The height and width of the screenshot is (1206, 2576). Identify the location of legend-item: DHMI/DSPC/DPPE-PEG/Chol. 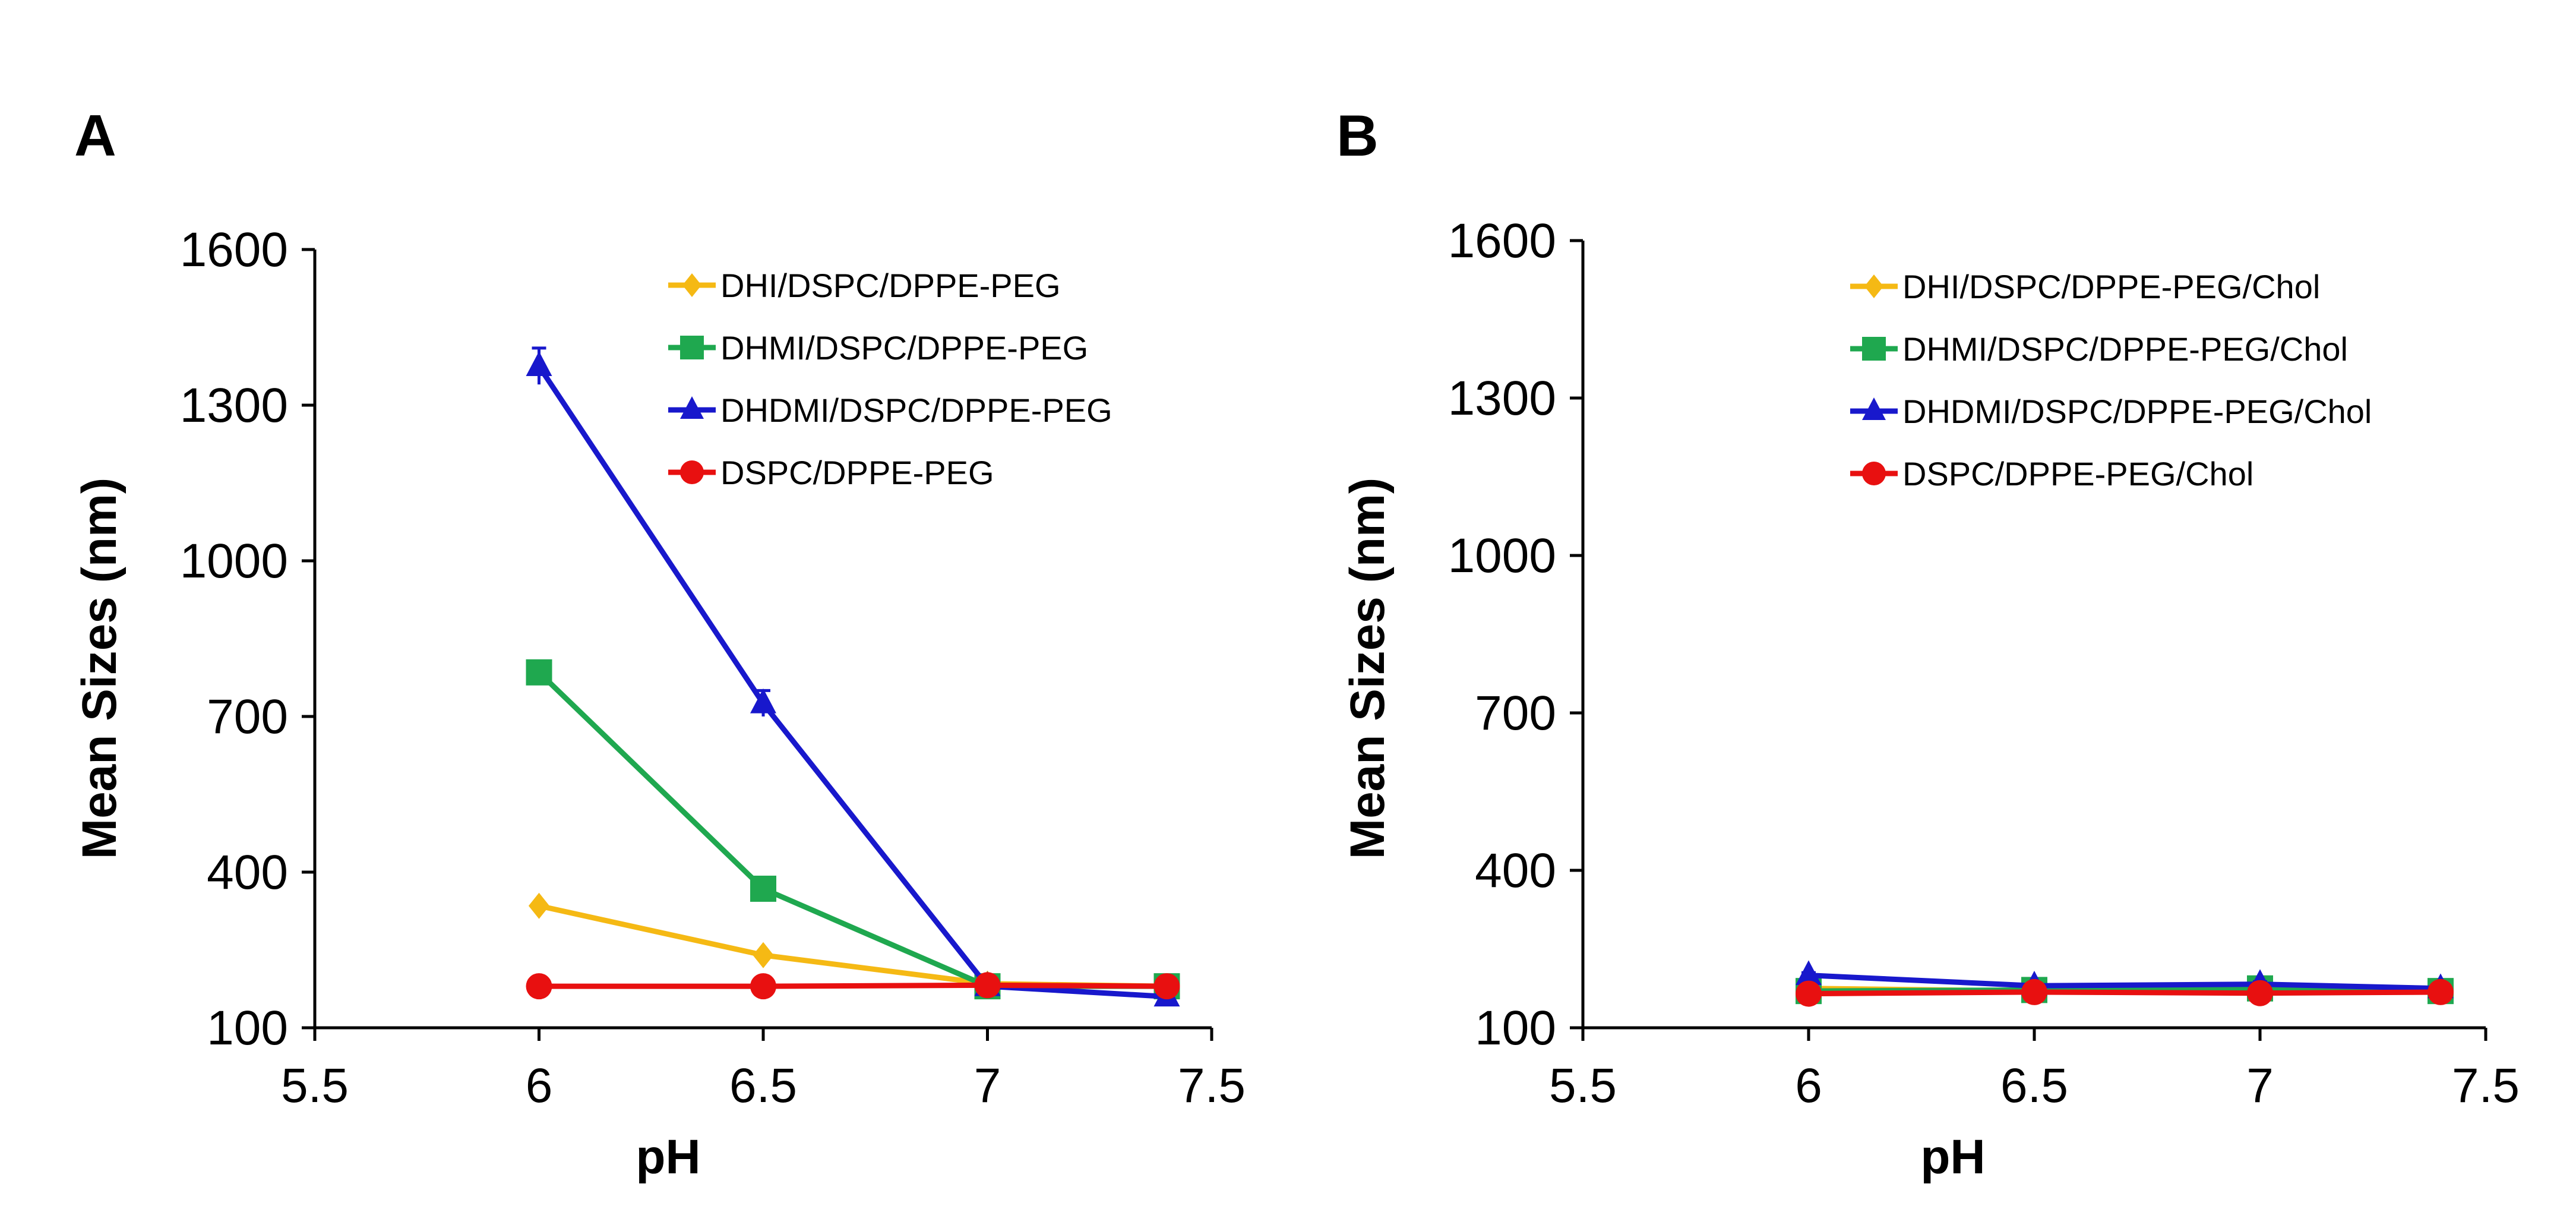
(2099, 349).